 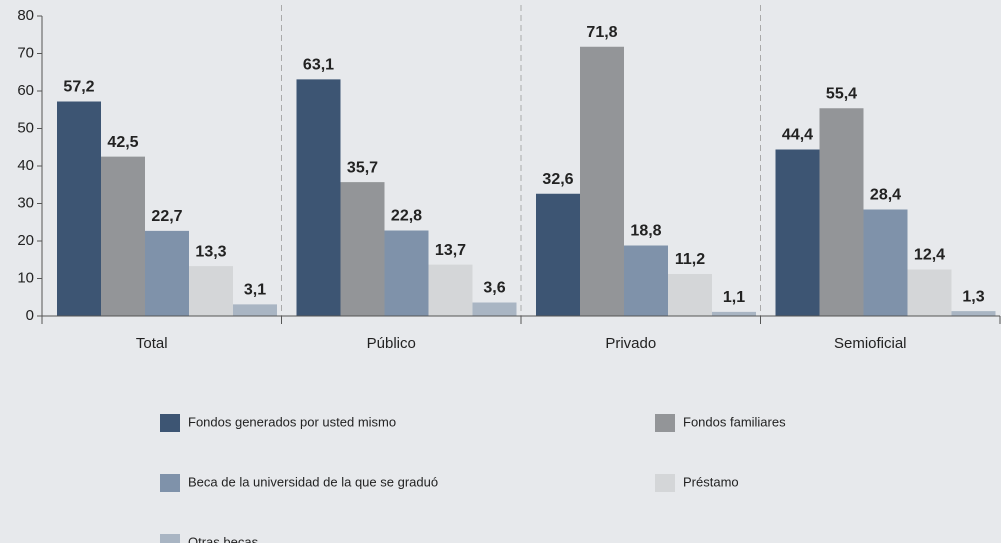 What do you see at coordinates (494, 288) in the screenshot?
I see `value-label: 3,6` at bounding box center [494, 288].